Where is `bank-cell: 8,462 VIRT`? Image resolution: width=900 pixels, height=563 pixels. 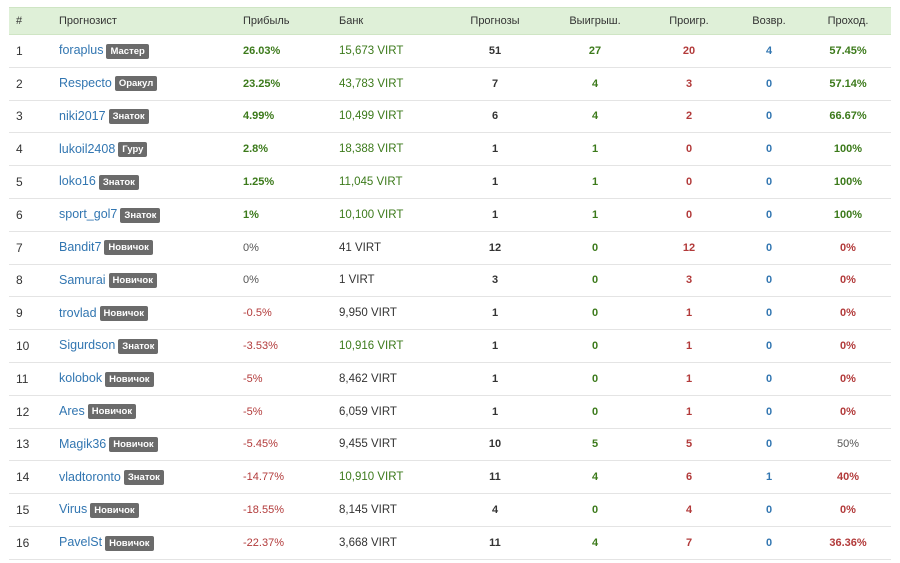 bank-cell: 8,462 VIRT is located at coordinates (392, 379).